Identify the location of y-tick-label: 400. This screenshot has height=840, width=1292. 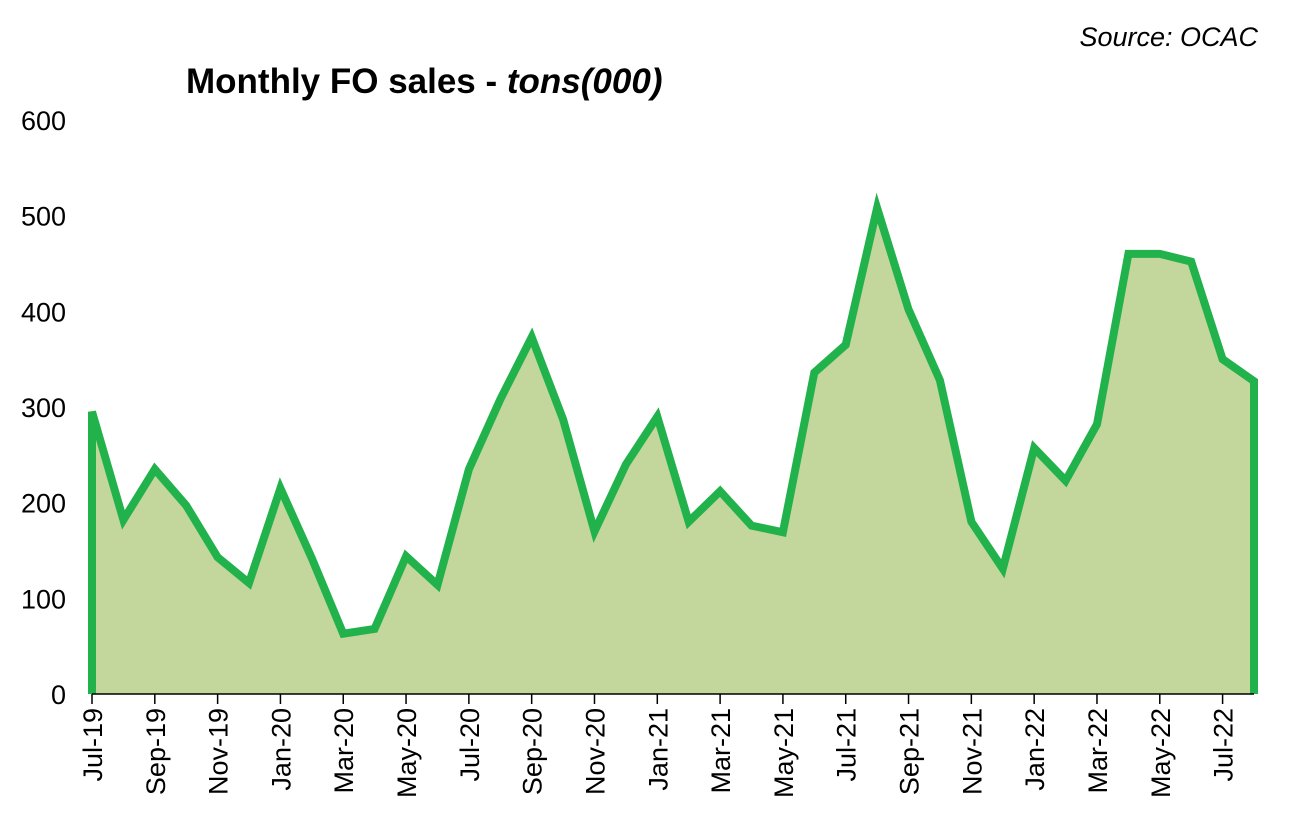
(43, 312).